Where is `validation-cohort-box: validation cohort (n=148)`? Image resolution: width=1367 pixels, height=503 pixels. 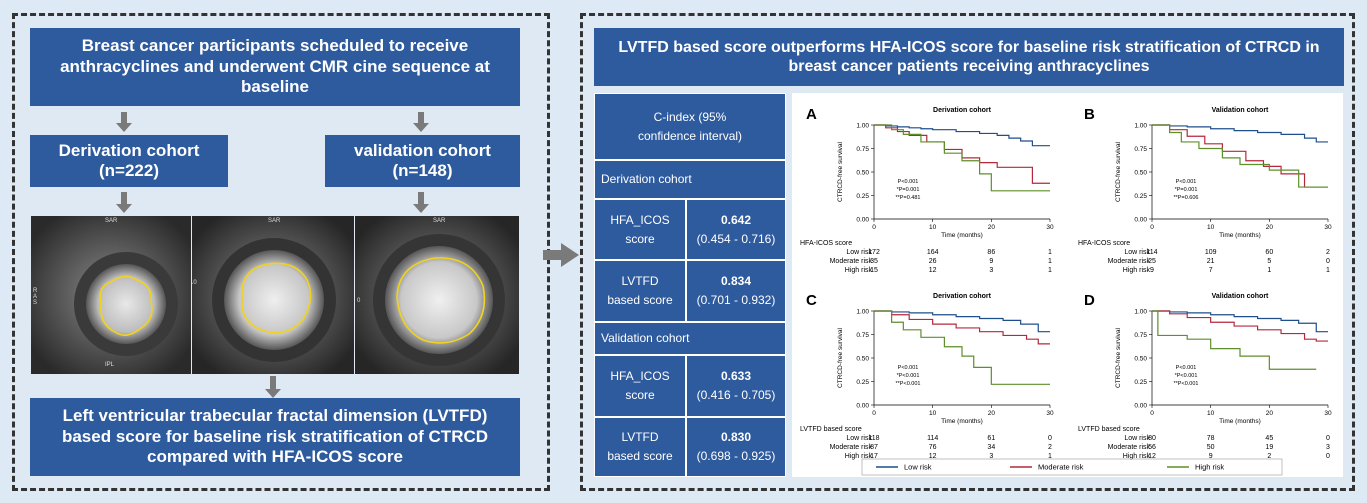 validation-cohort-box: validation cohort (n=148) is located at coordinates (422, 161).